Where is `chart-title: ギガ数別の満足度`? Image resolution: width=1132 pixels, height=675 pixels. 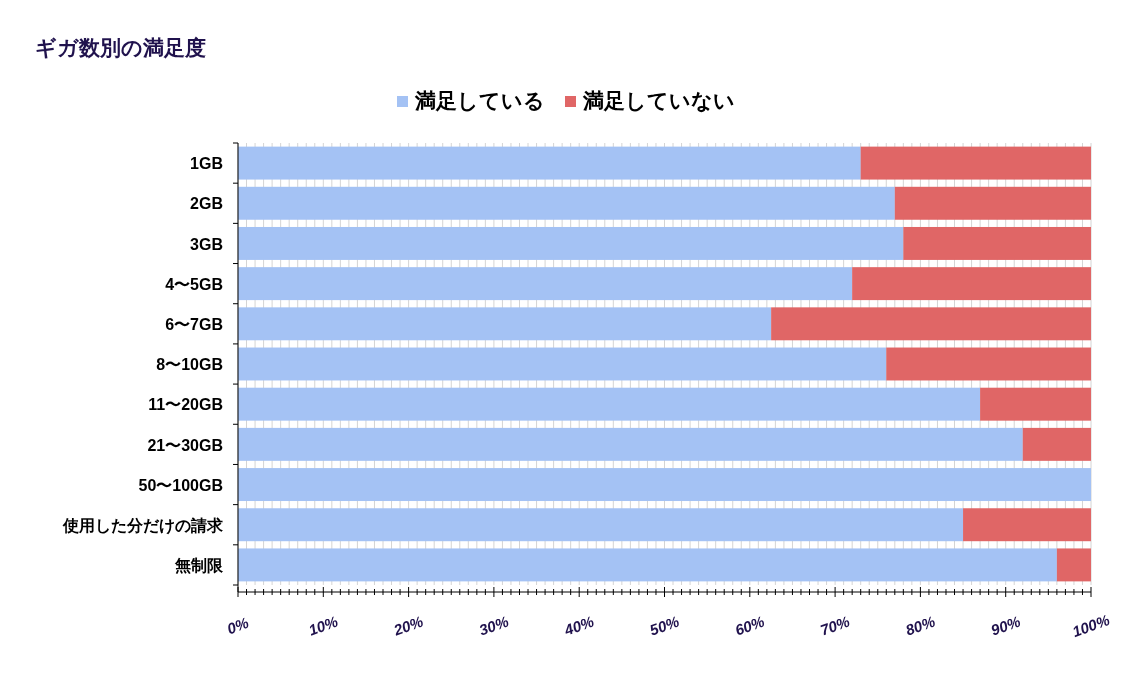 chart-title: ギガ数別の満足度 is located at coordinates (120, 47).